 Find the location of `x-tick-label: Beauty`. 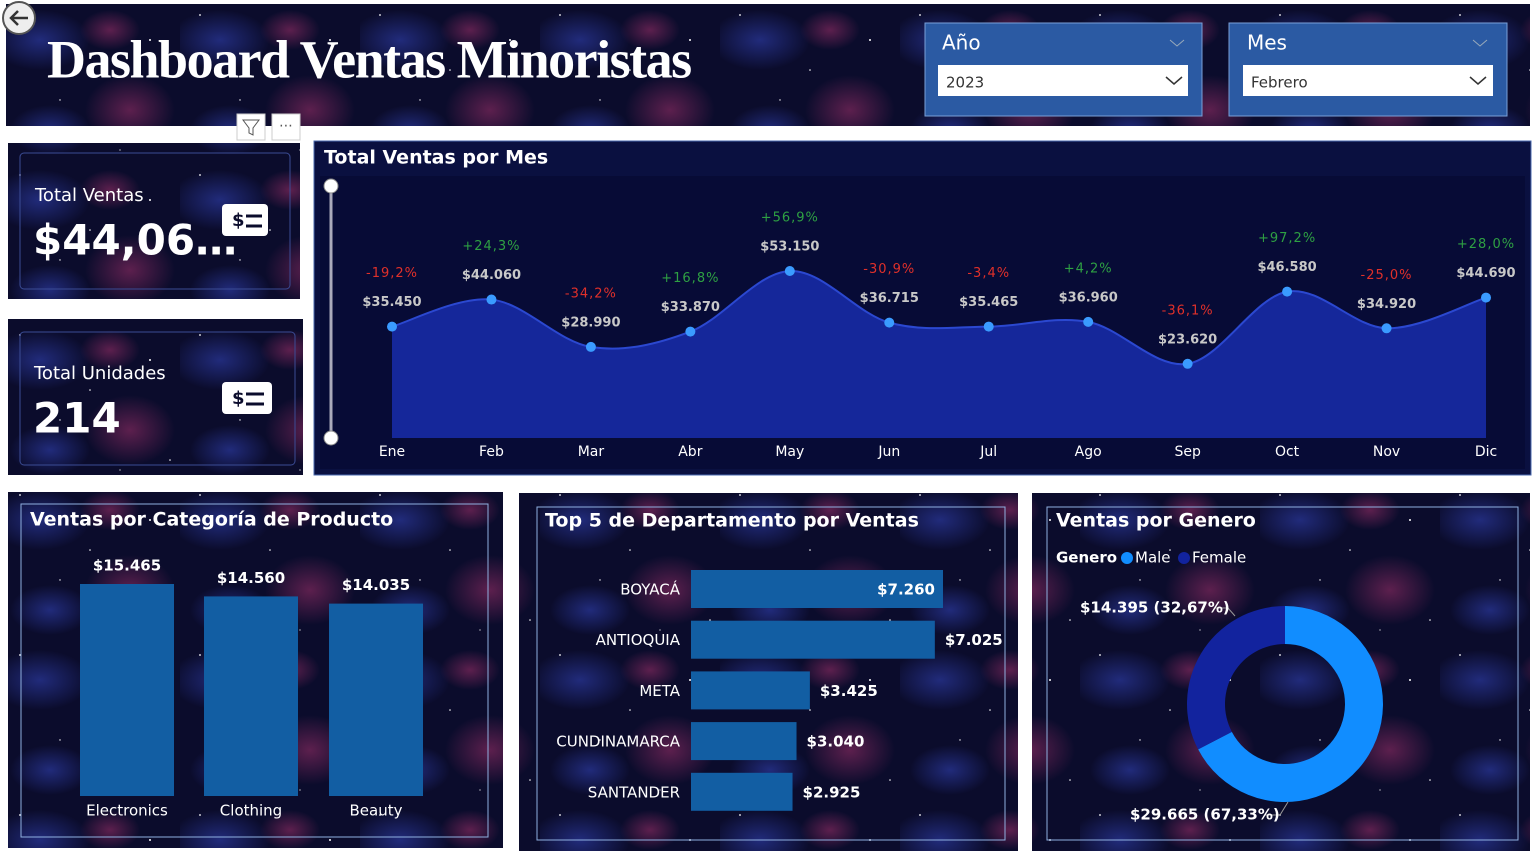

x-tick-label: Beauty is located at coordinates (376, 811).